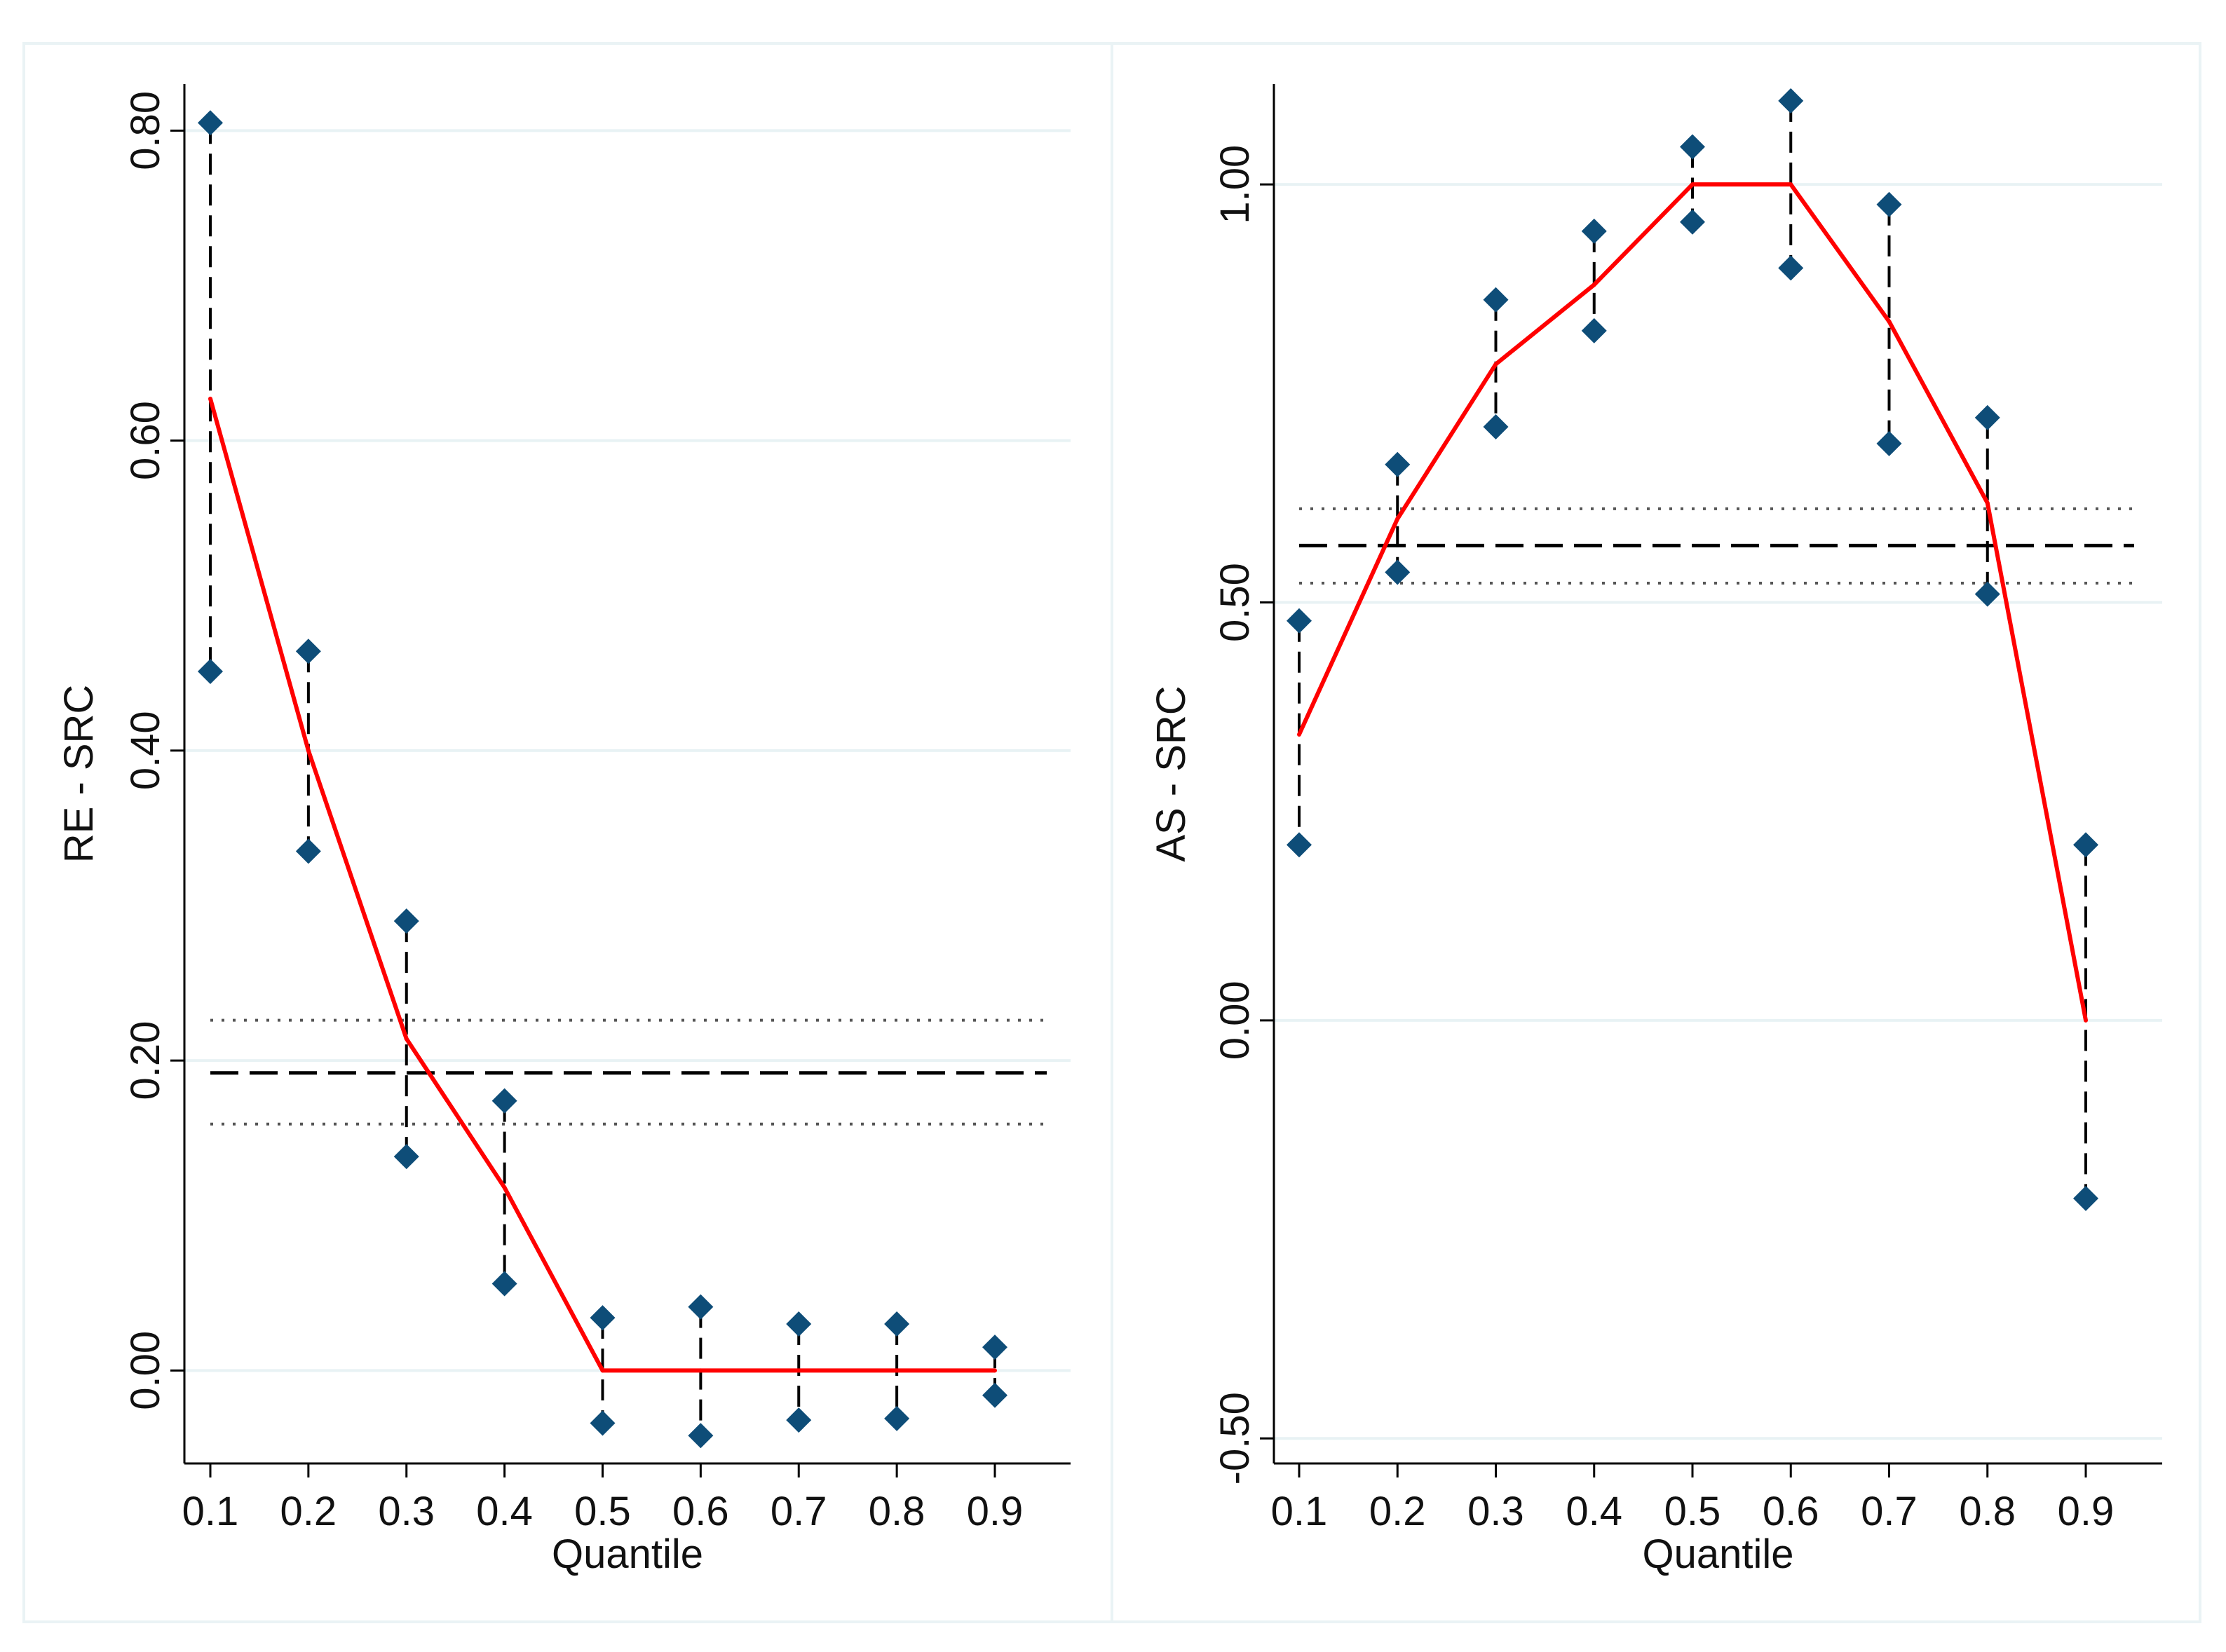 The width and height of the screenshot is (2226, 1652). What do you see at coordinates (1171, 773) in the screenshot?
I see `y-axis-title: AS - SRC` at bounding box center [1171, 773].